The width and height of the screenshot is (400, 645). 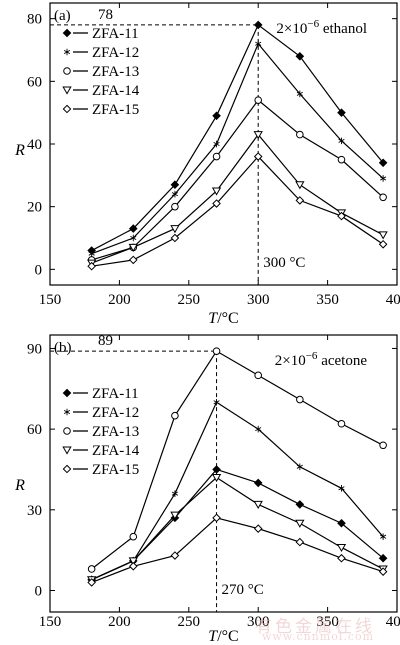 I want to click on annotation-text: 2×10−6 ethanol, so click(x=321, y=27).